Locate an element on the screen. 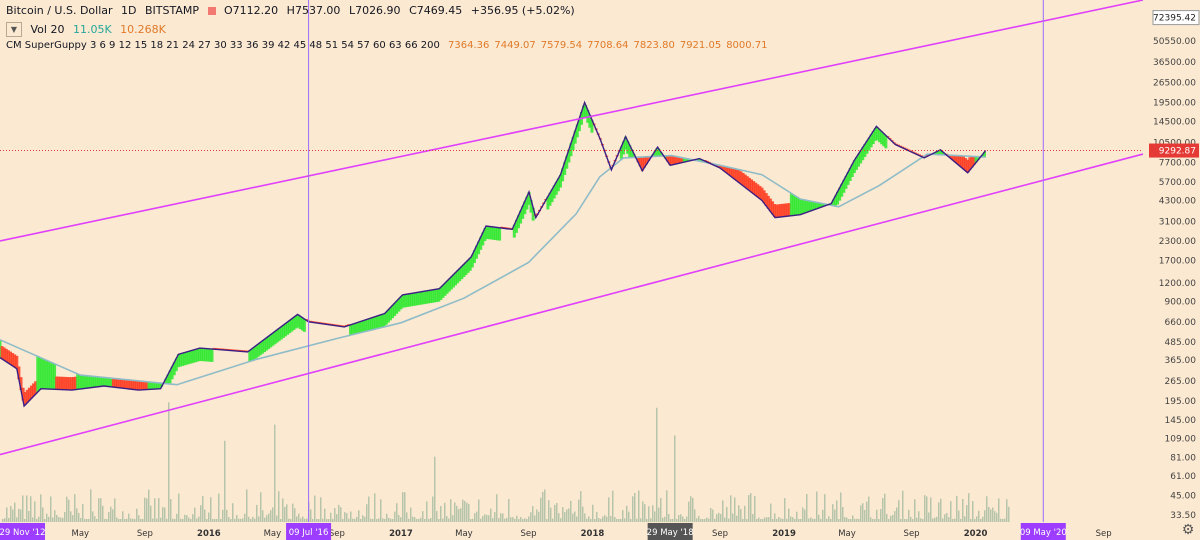 The image size is (1200, 540). price-tick-label: 4300.00 is located at coordinates (1177, 201).